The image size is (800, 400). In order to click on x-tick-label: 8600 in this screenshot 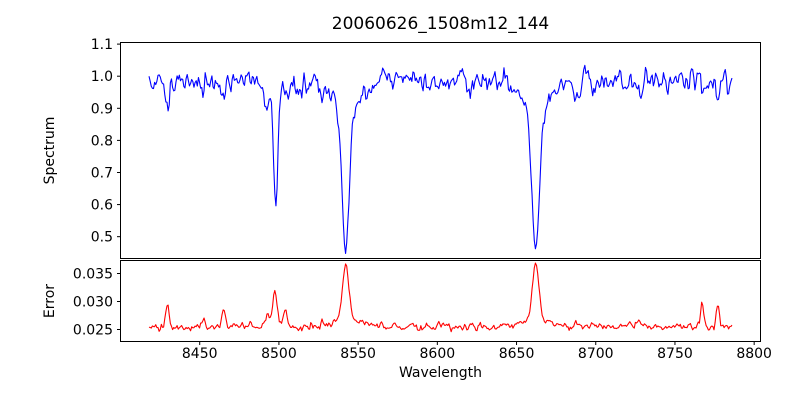, I will do `click(438, 354)`.